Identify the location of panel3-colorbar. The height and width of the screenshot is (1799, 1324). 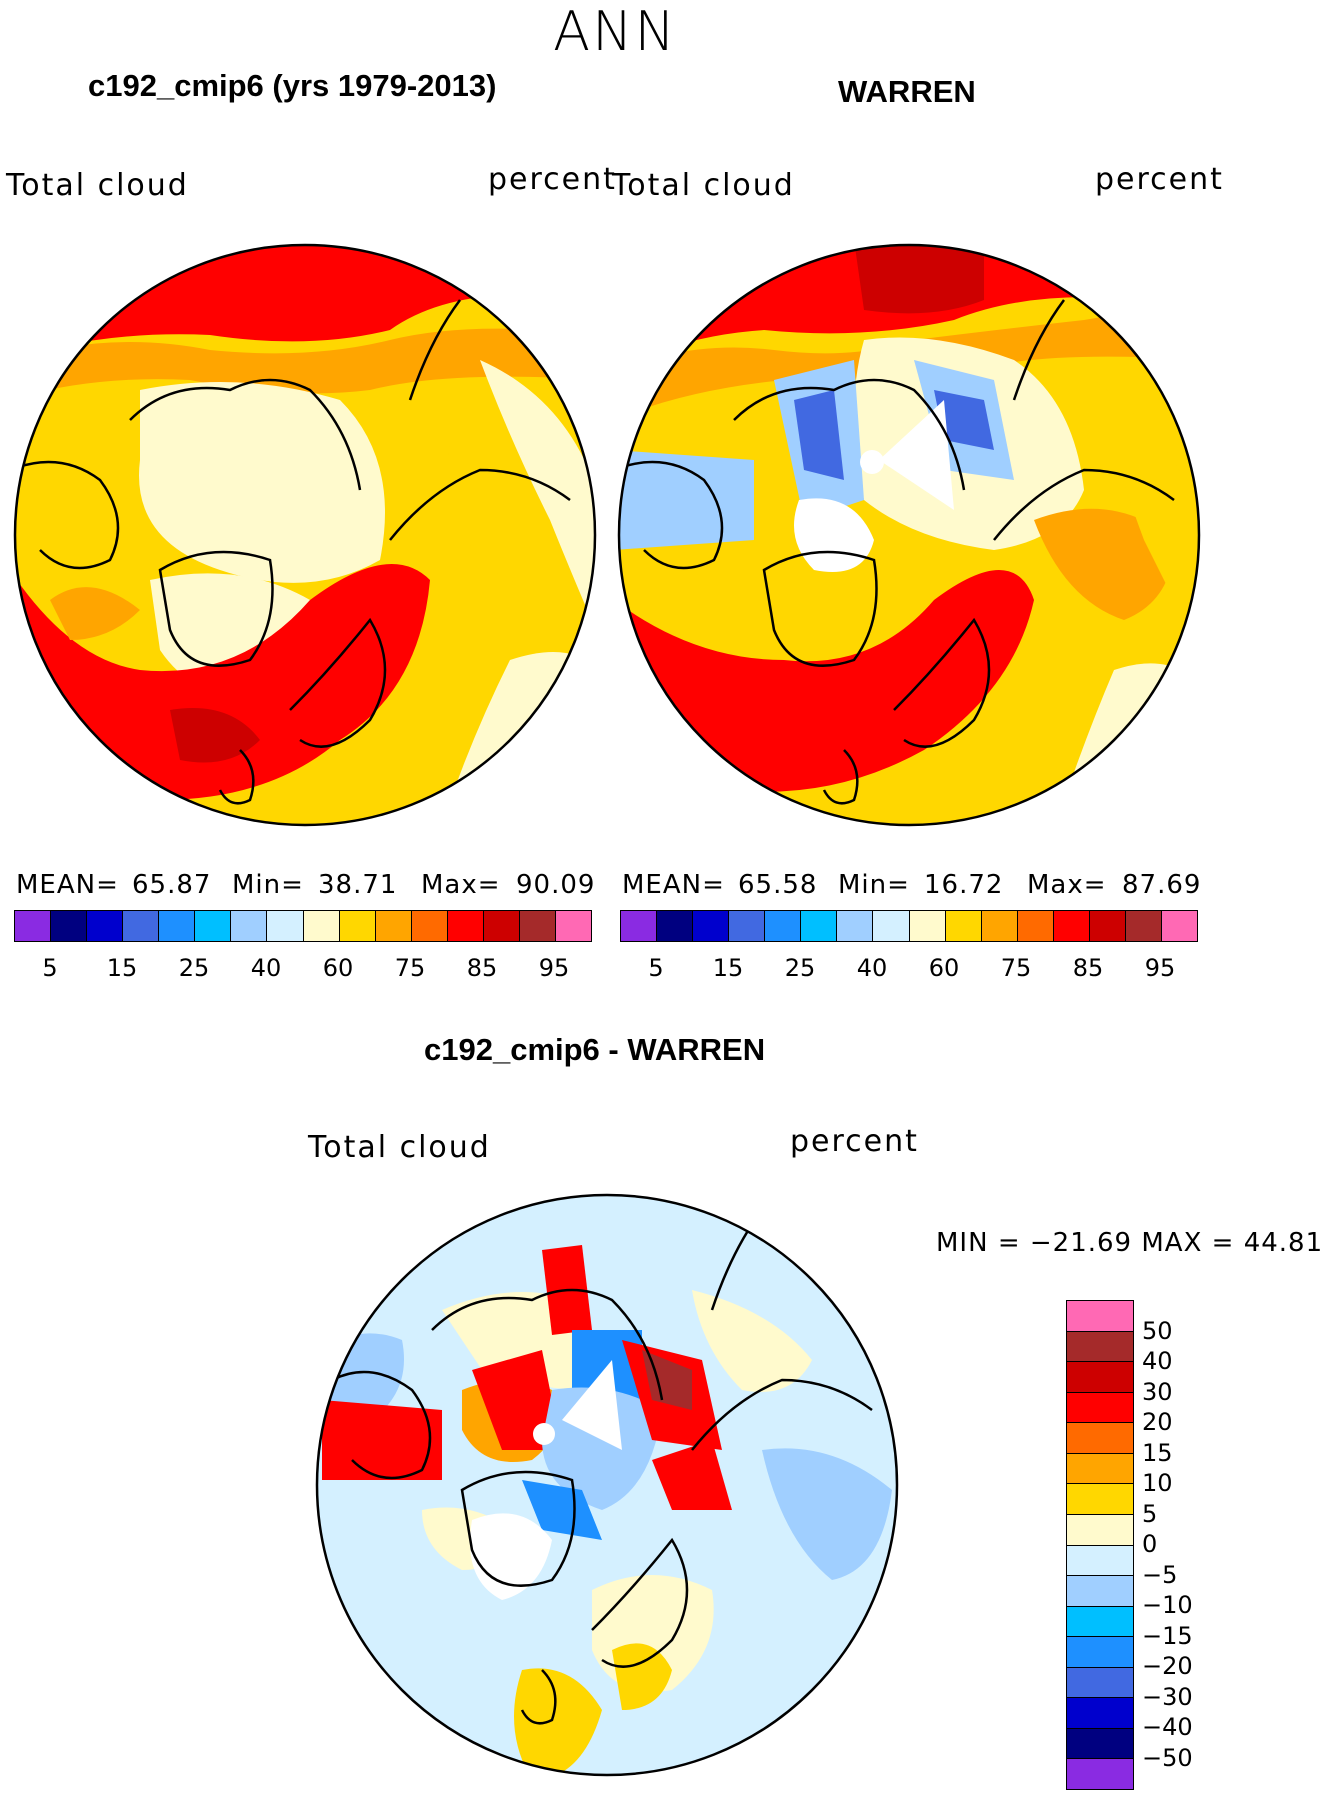
(1100, 1545).